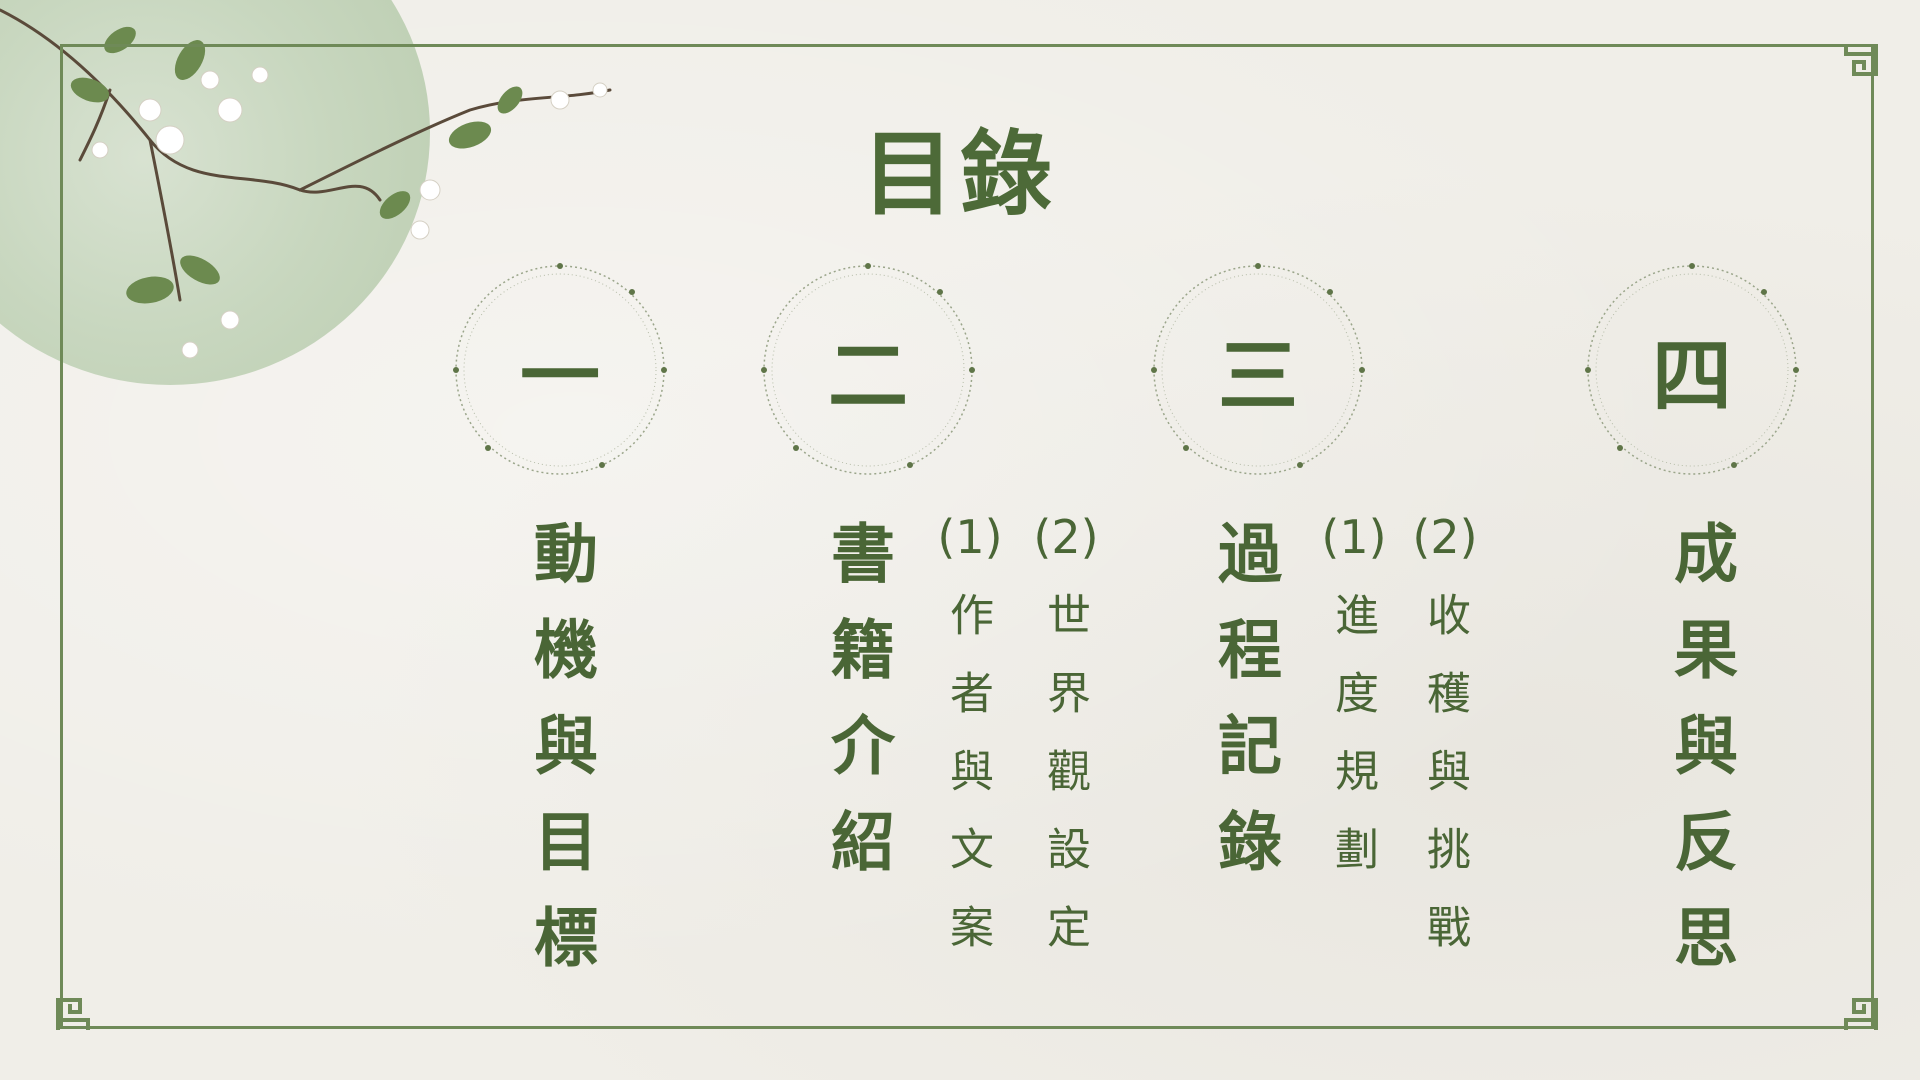 The height and width of the screenshot is (1080, 1920). I want to click on section-3-heading: 過程記錄, so click(1244, 712).